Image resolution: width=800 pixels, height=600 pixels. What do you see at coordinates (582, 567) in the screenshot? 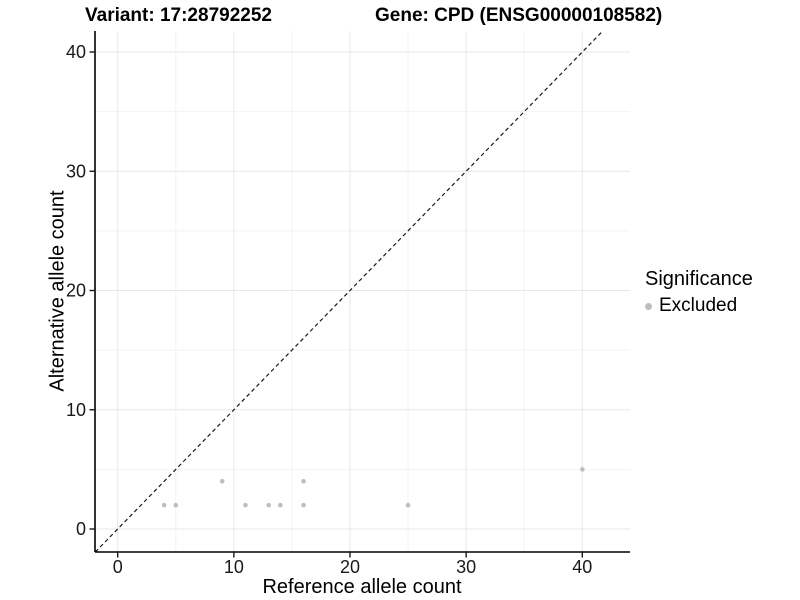
I see `x-tick-label: 40` at bounding box center [582, 567].